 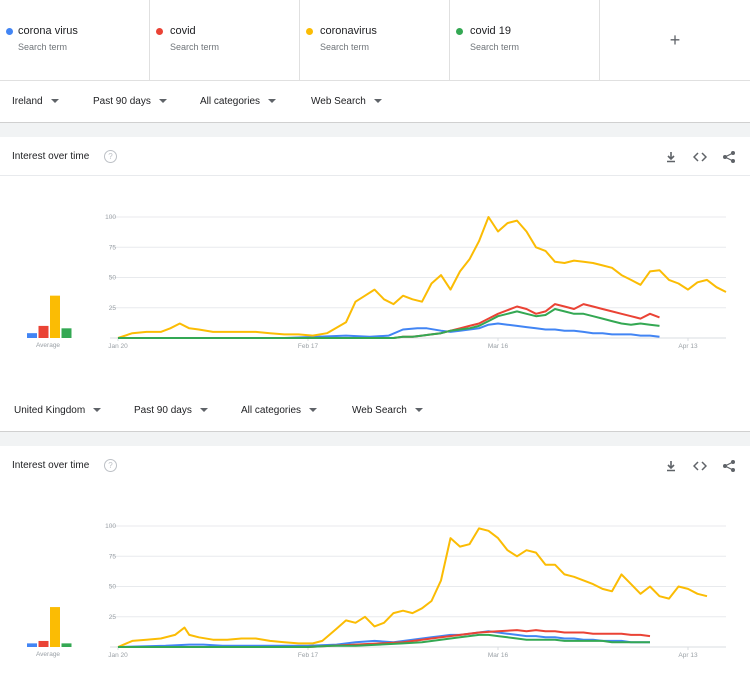 What do you see at coordinates (27, 101) in the screenshot?
I see `region-label: Ireland` at bounding box center [27, 101].